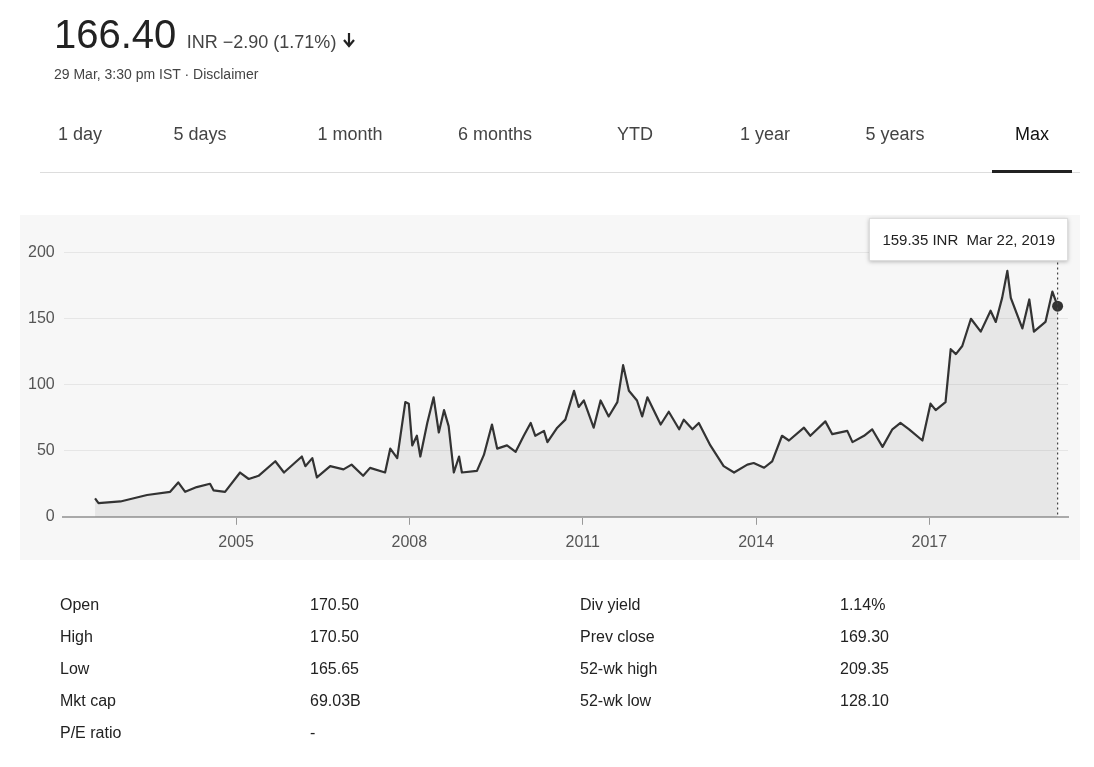  What do you see at coordinates (409, 541) in the screenshot?
I see `x-tick-label: 2008` at bounding box center [409, 541].